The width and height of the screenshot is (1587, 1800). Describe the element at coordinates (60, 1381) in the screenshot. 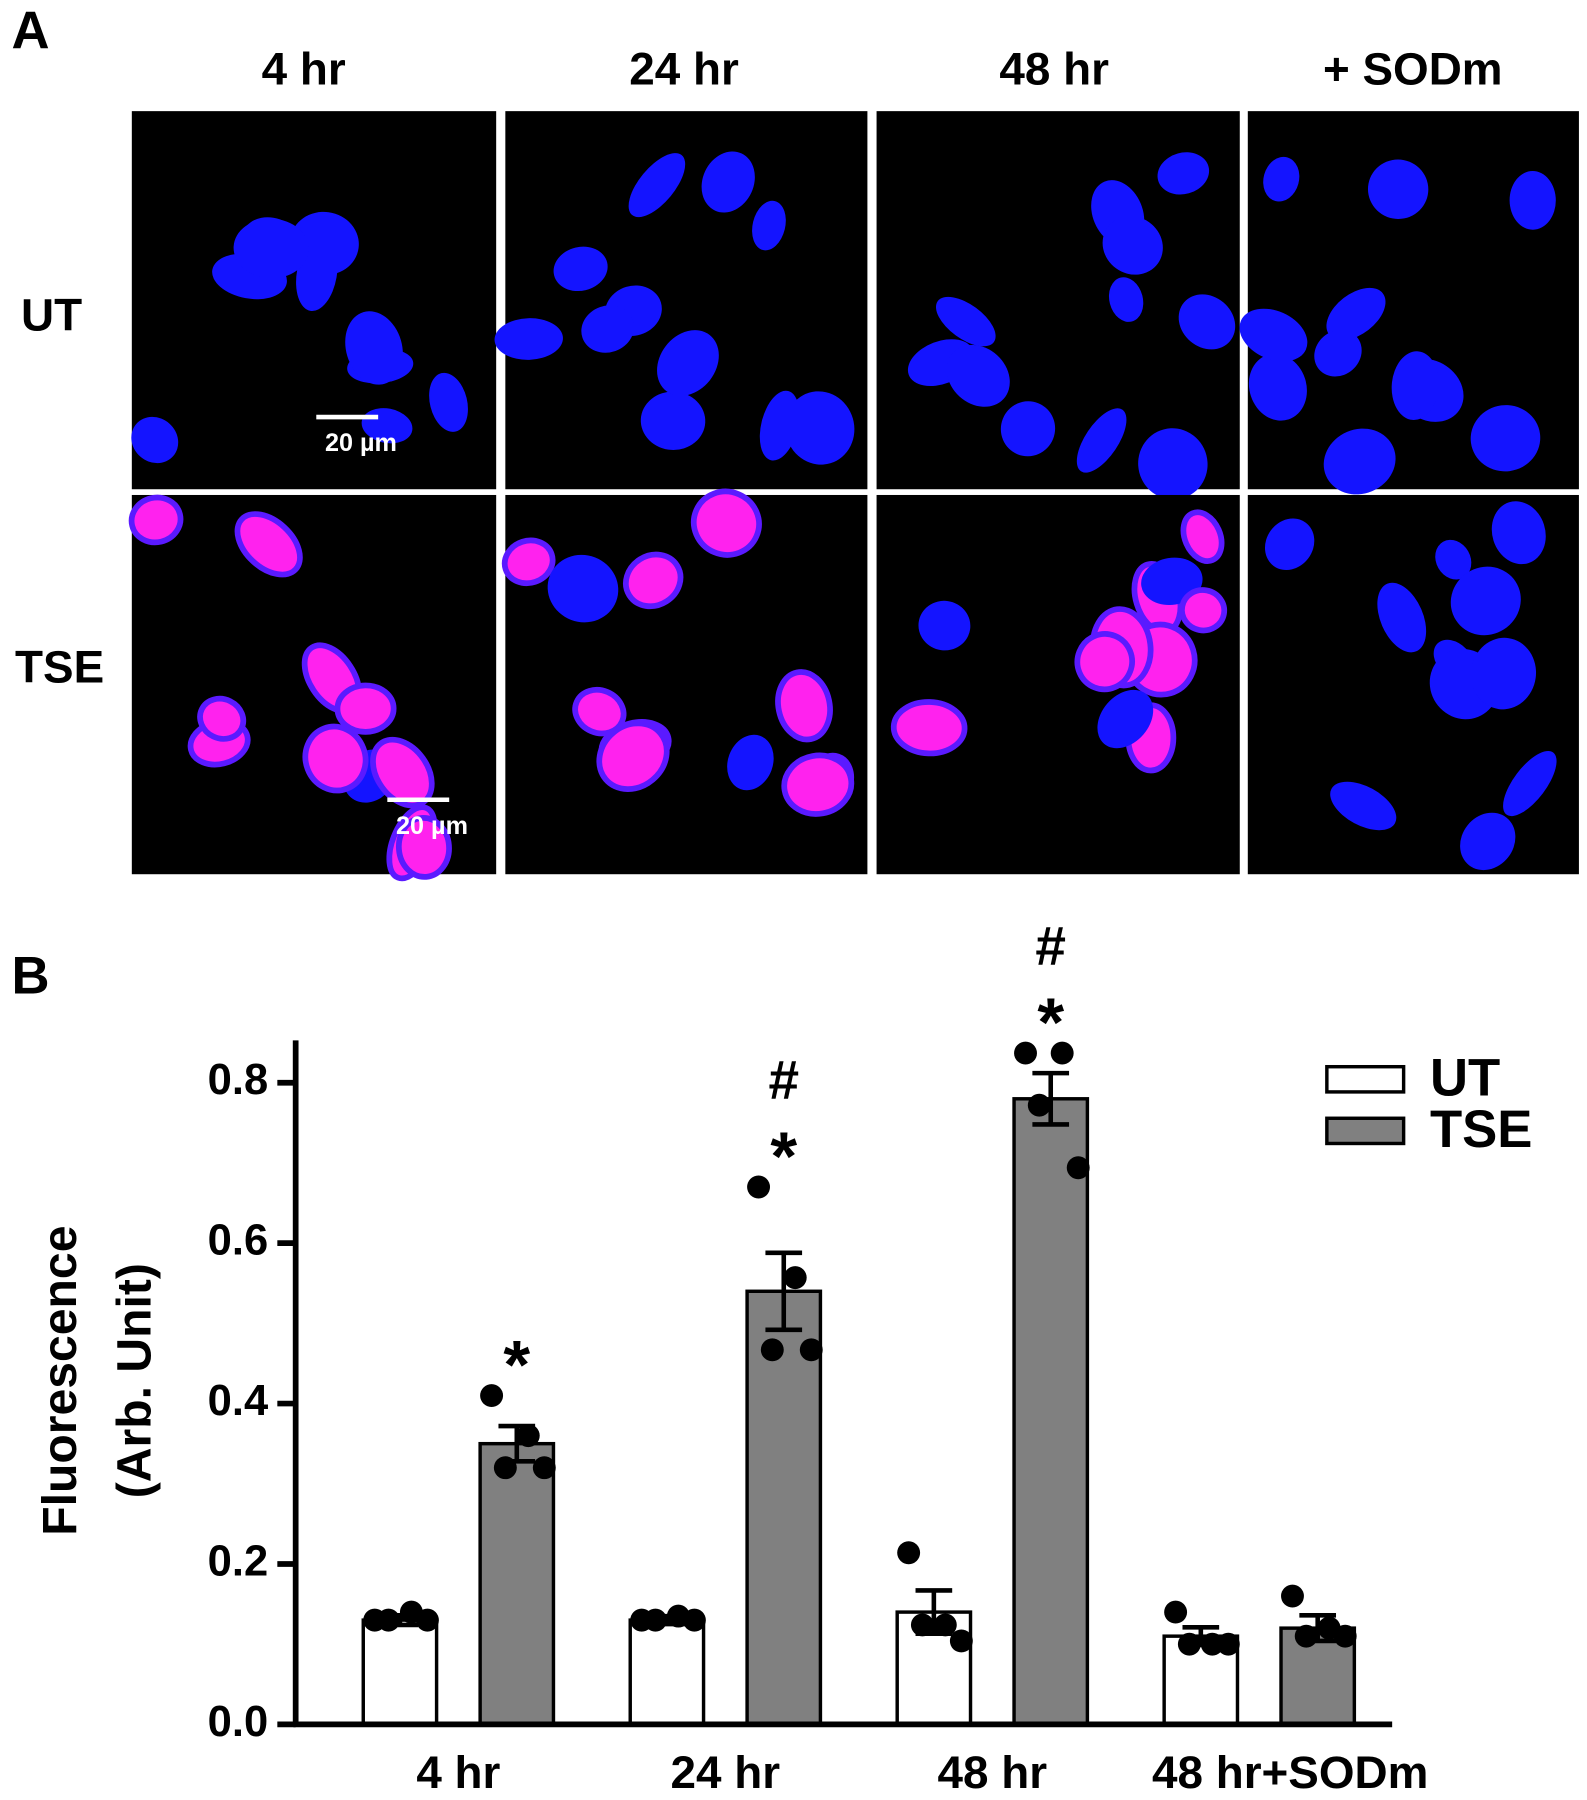

I see `y-axis-title: Fluorescence` at that location.